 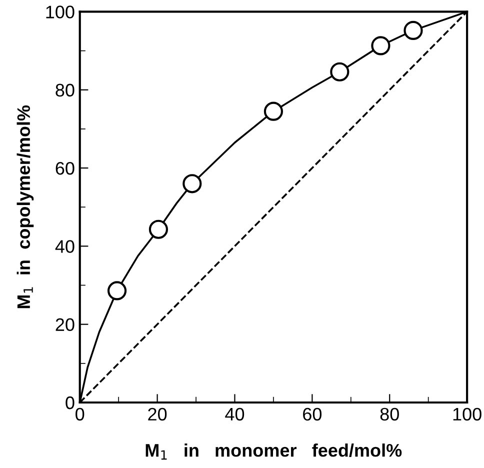 What do you see at coordinates (157, 414) in the screenshot?
I see `x-tick-label: 20` at bounding box center [157, 414].